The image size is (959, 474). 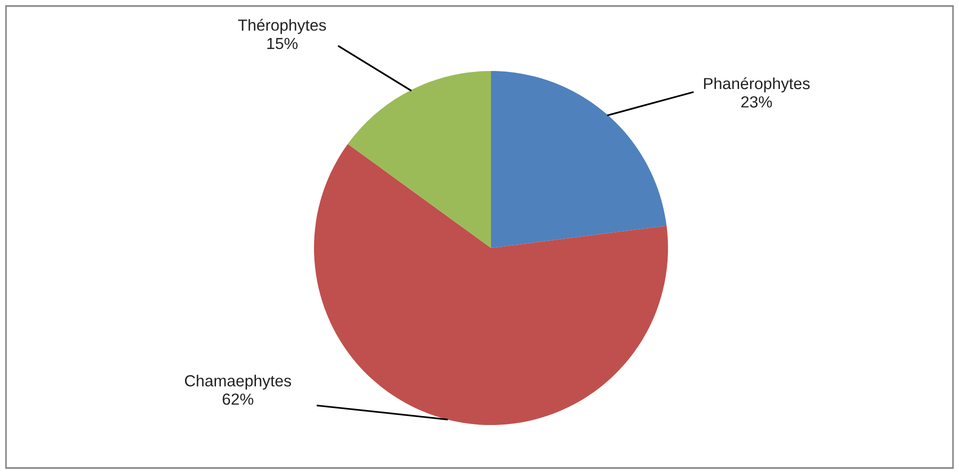 What do you see at coordinates (238, 382) in the screenshot?
I see `slice-label: Chamaephytes` at bounding box center [238, 382].